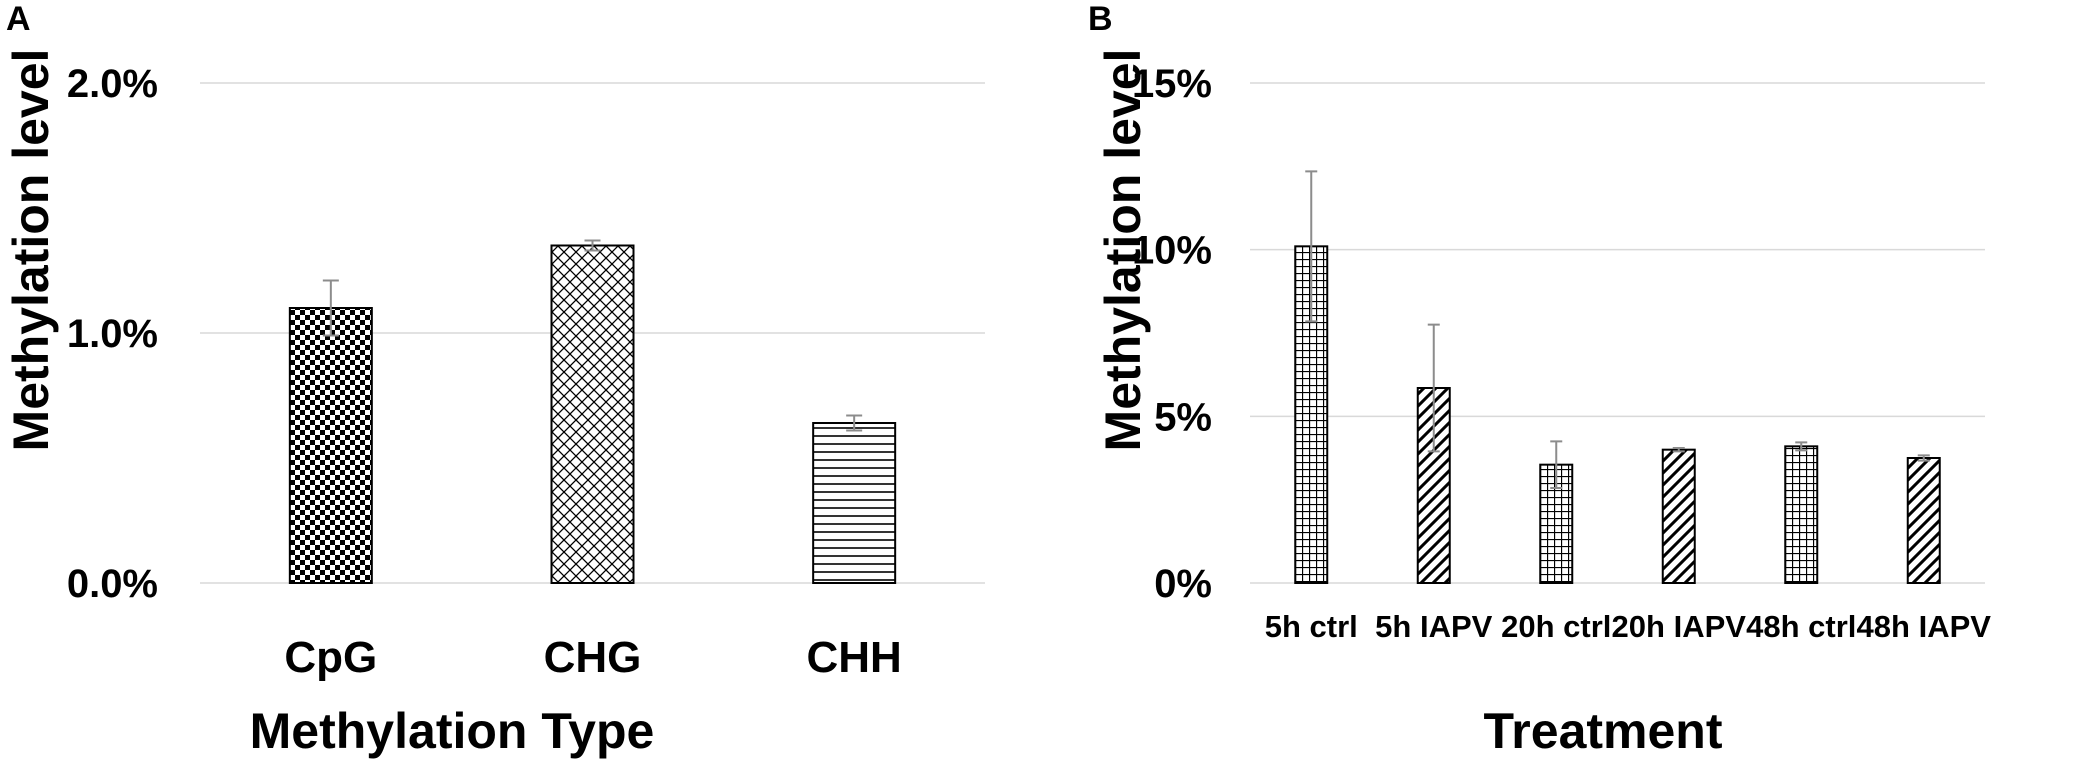  What do you see at coordinates (330, 657) in the screenshot?
I see `x-tick-label: CpG` at bounding box center [330, 657].